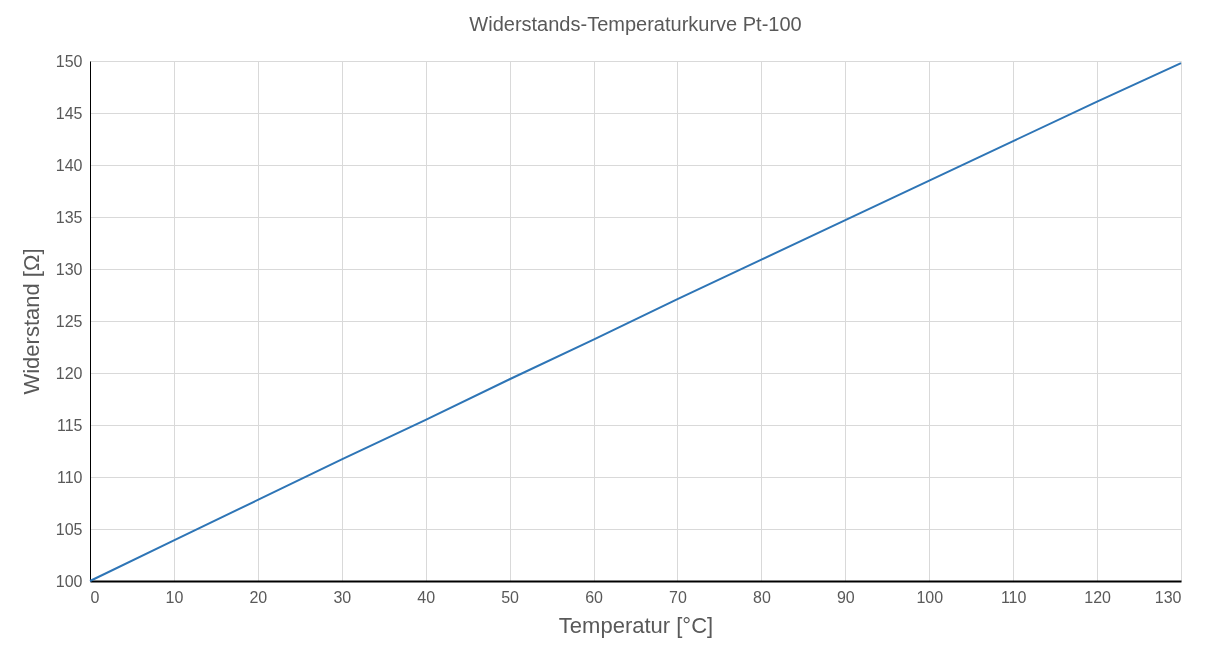 The width and height of the screenshot is (1212, 646). Describe the element at coordinates (1013, 597) in the screenshot. I see `x-tick-label: 110` at that location.